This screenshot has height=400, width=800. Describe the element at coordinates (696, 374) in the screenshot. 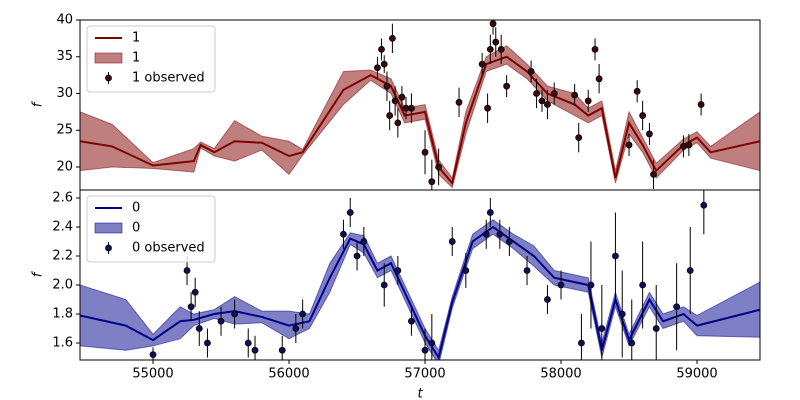

I see `x-tick-label: 59000` at that location.